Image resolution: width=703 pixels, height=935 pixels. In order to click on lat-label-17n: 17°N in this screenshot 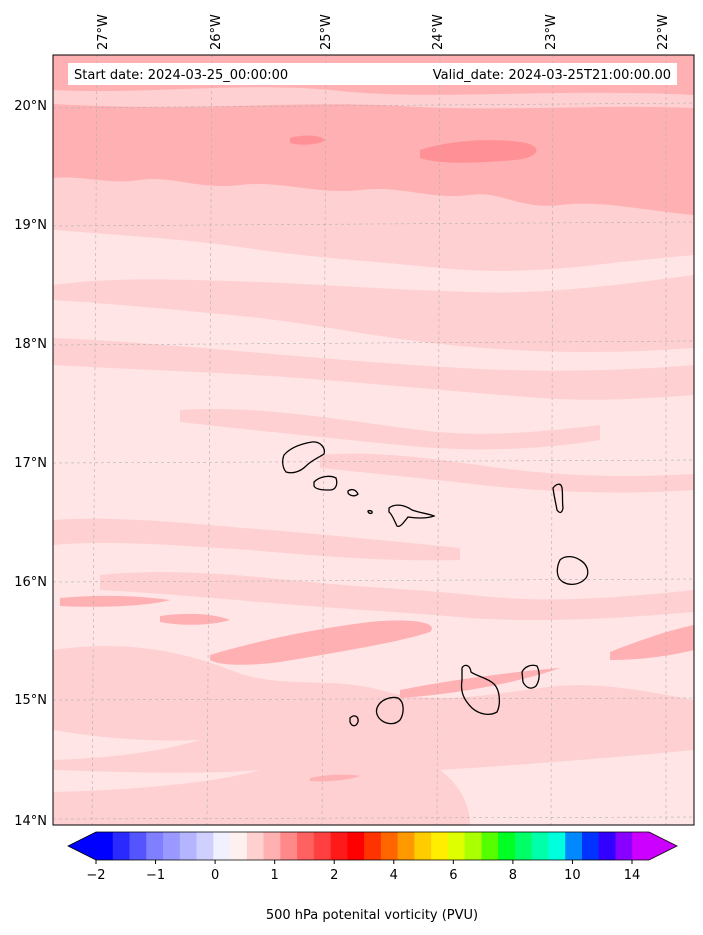, I will do `click(30, 463)`.